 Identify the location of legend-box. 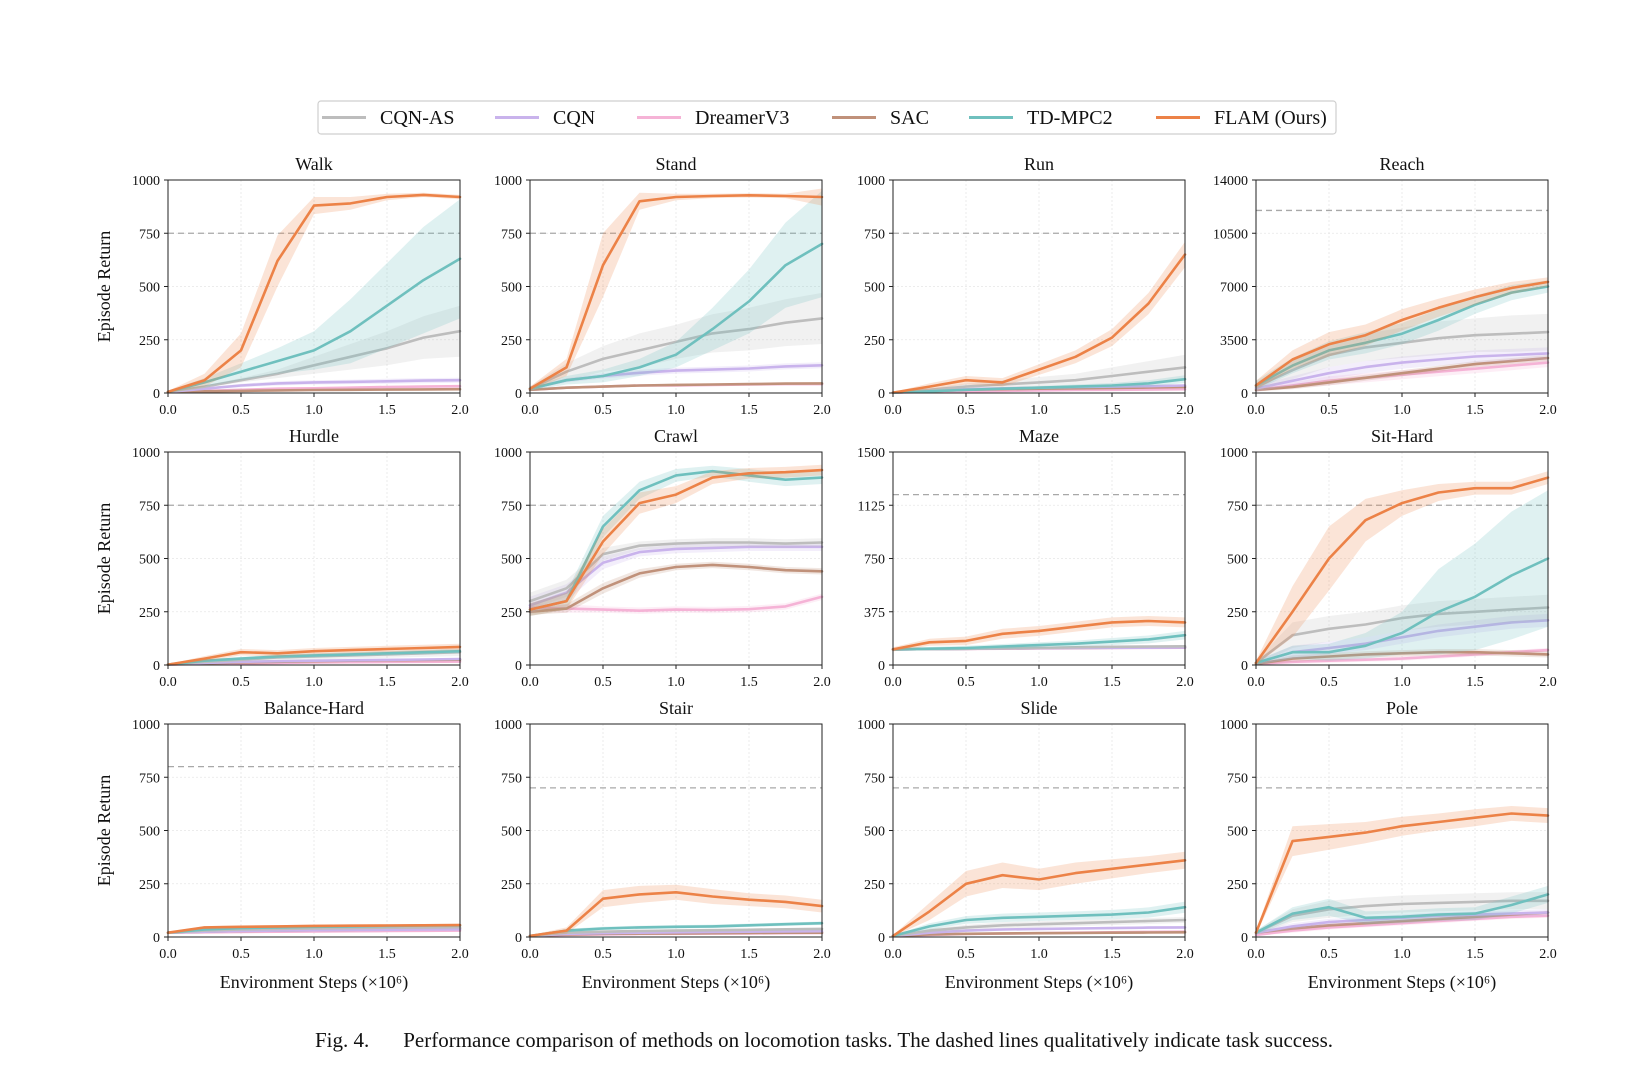
(827, 117).